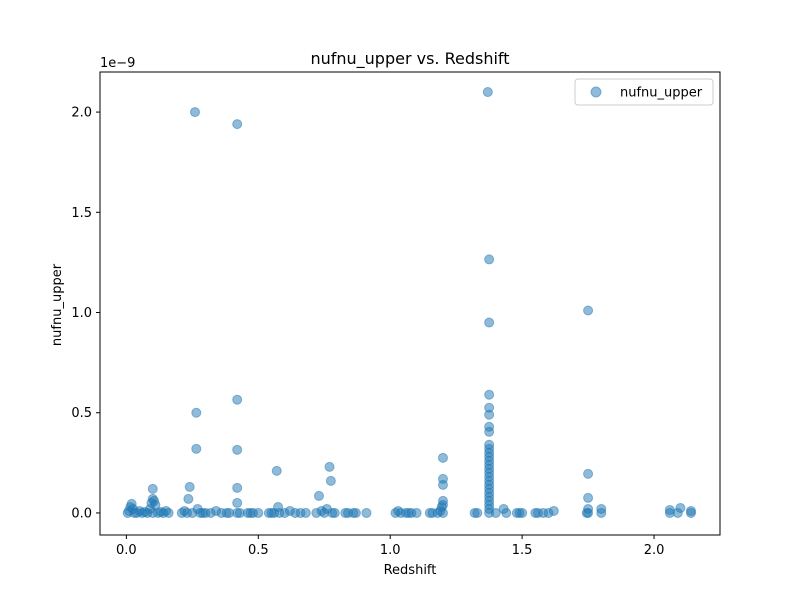 The image size is (800, 600). I want to click on y-tick-label: 0.5, so click(81, 413).